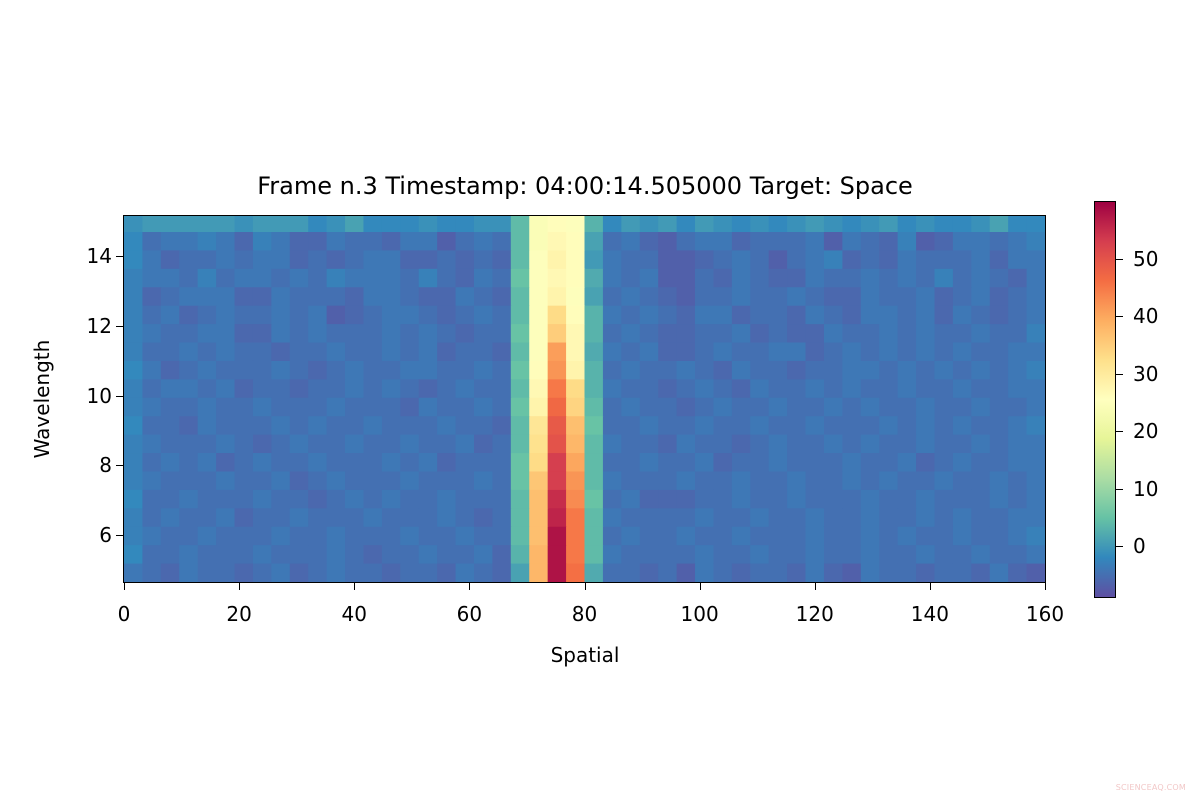 The width and height of the screenshot is (1200, 800). I want to click on x-tick-label: 80, so click(584, 614).